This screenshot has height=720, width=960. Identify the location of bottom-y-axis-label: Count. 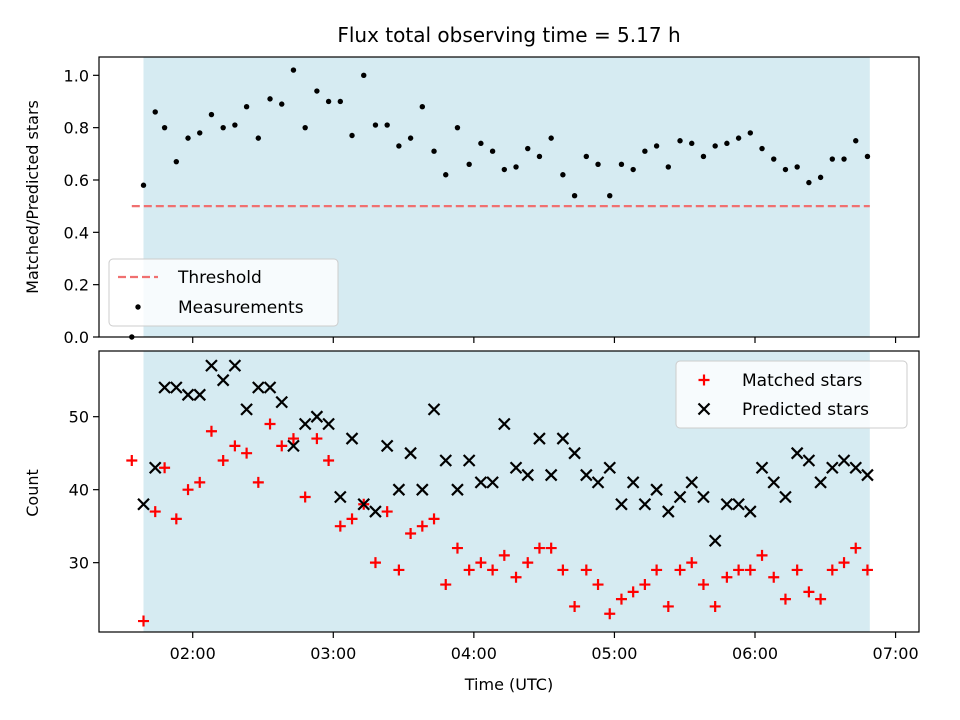
(32, 493).